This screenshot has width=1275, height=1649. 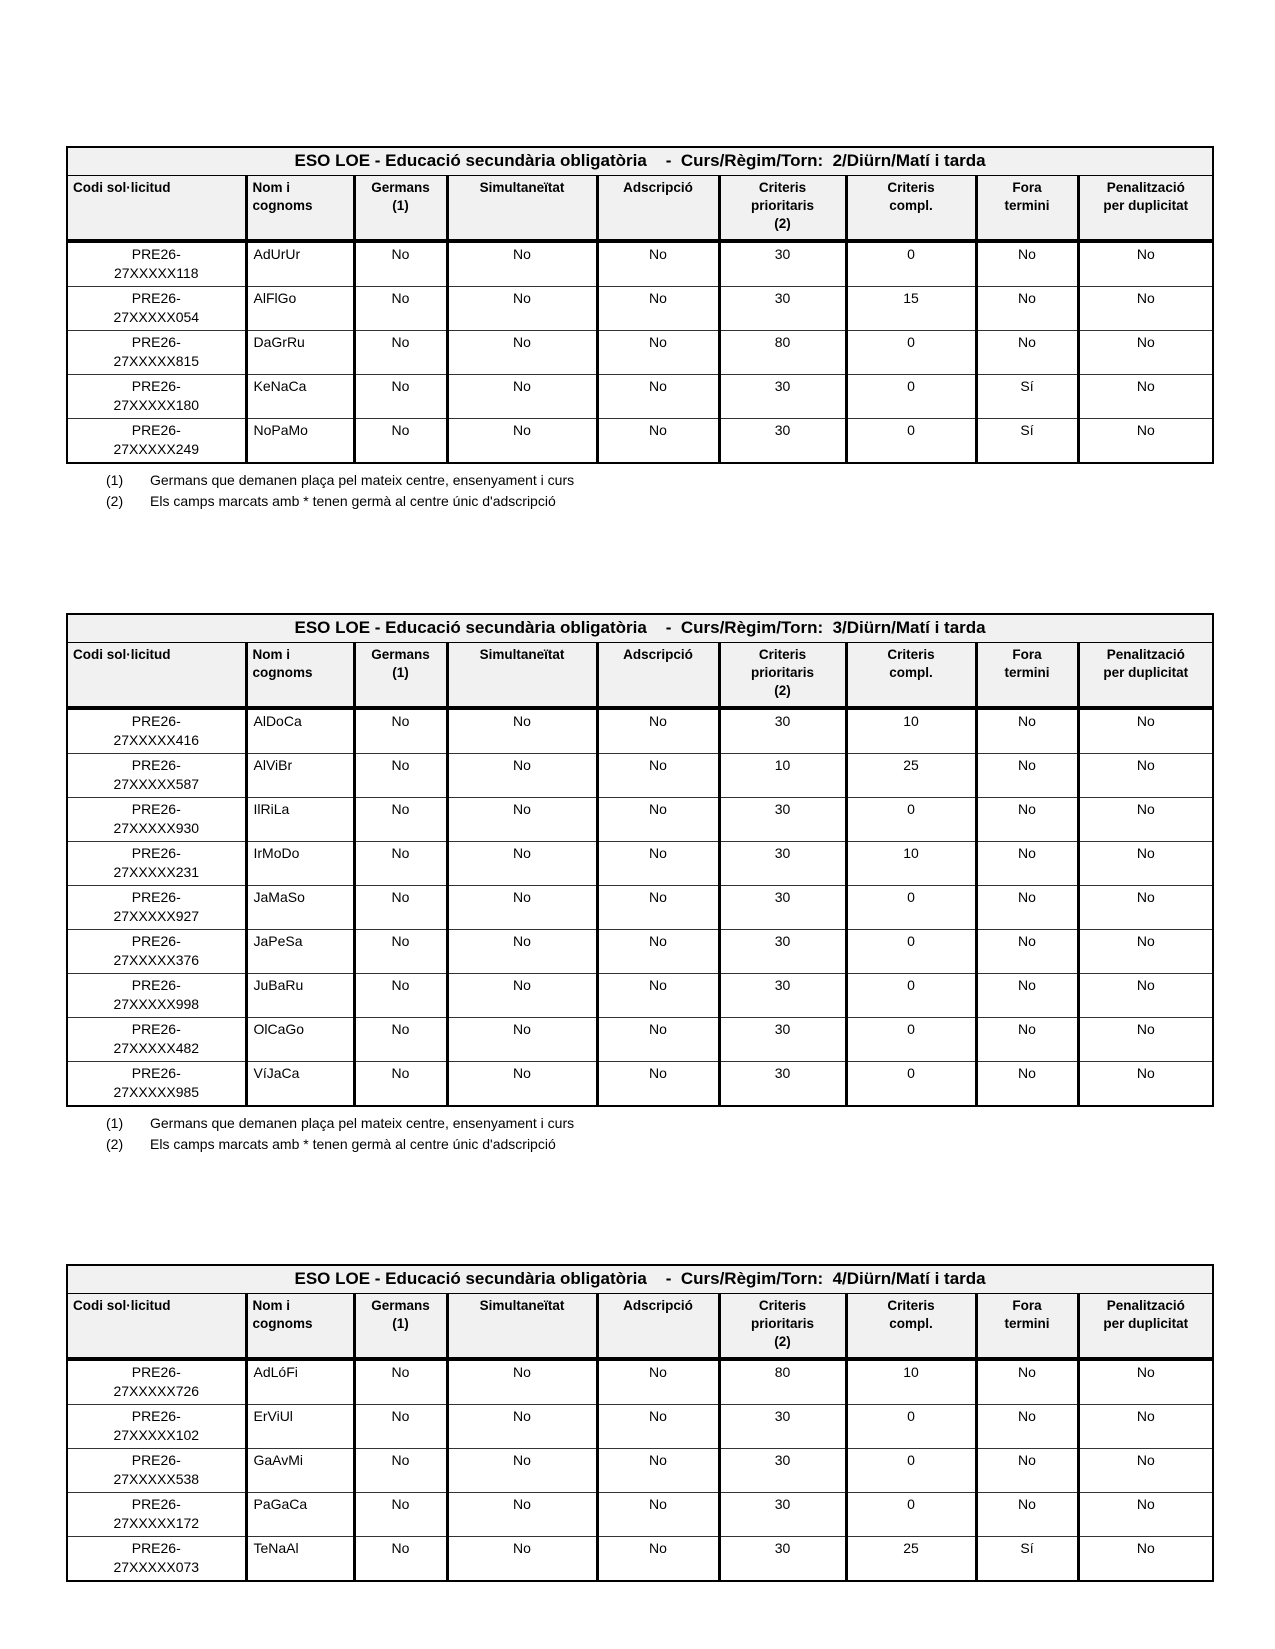 I want to click on cell-nom-i-cognoms: VíJaCa, so click(x=299, y=1083).